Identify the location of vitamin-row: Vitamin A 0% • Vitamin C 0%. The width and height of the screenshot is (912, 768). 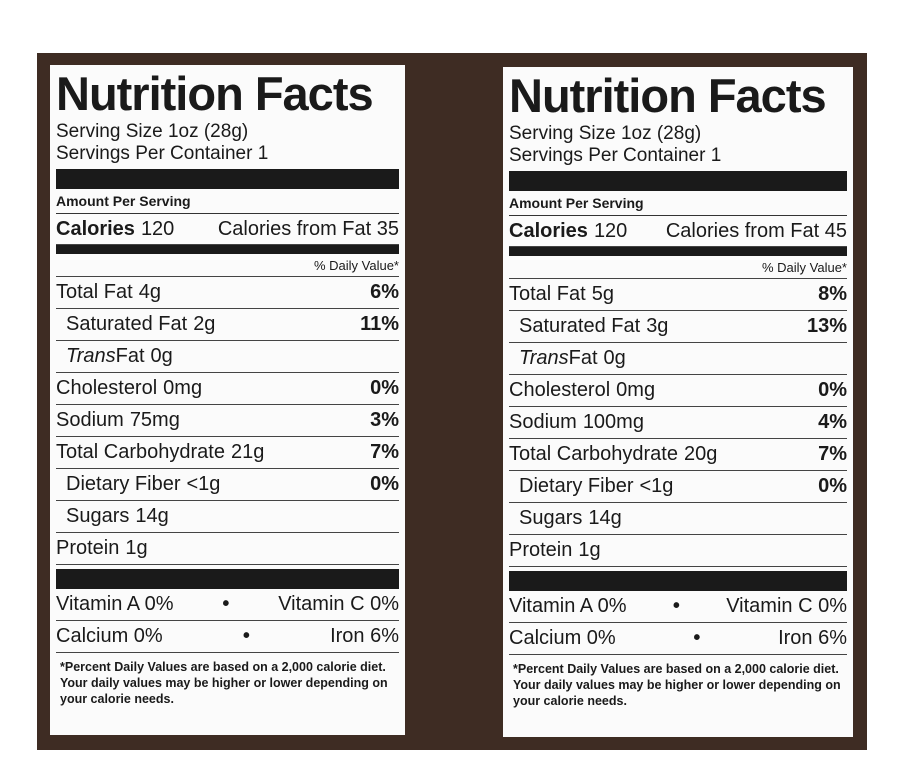
(227, 605).